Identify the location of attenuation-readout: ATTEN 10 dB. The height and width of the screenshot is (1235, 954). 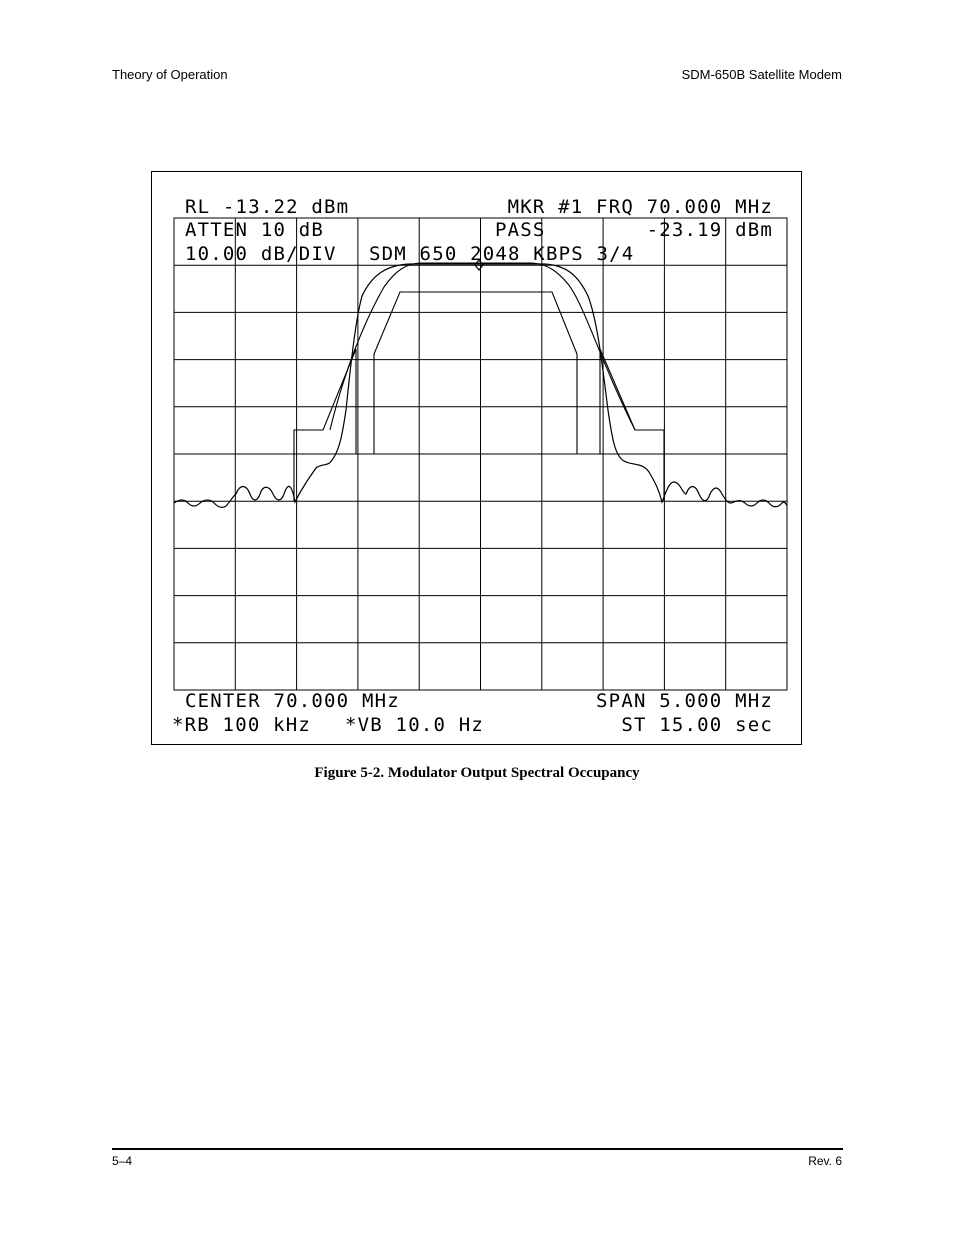
(254, 230).